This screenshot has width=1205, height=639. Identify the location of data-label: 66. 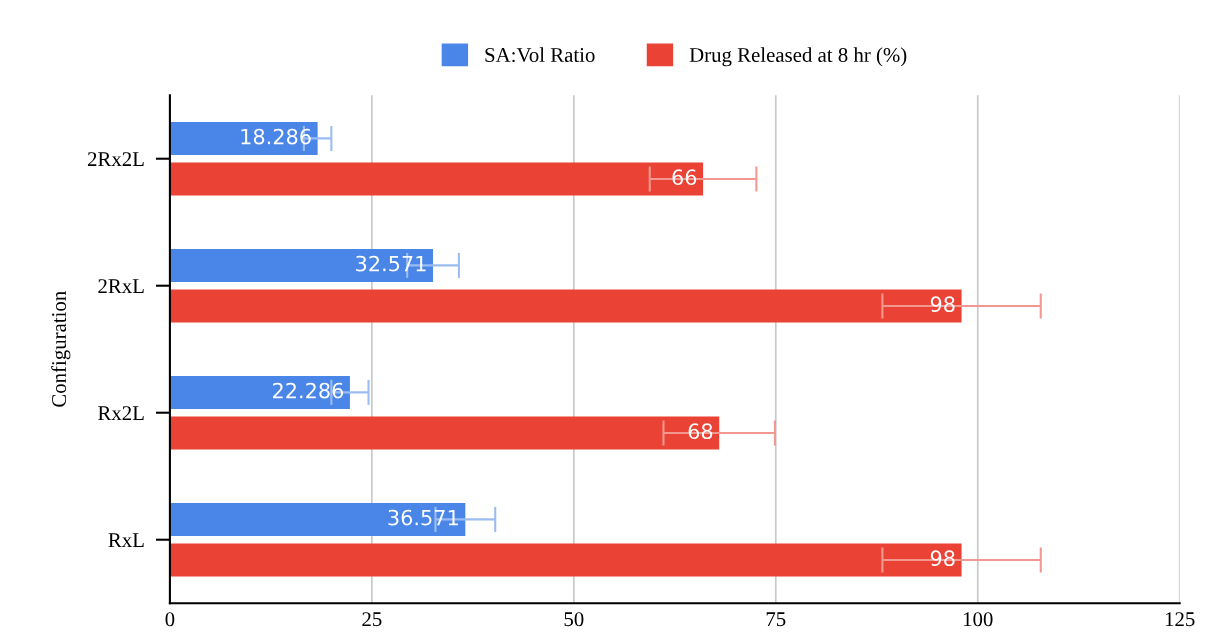
(684, 177).